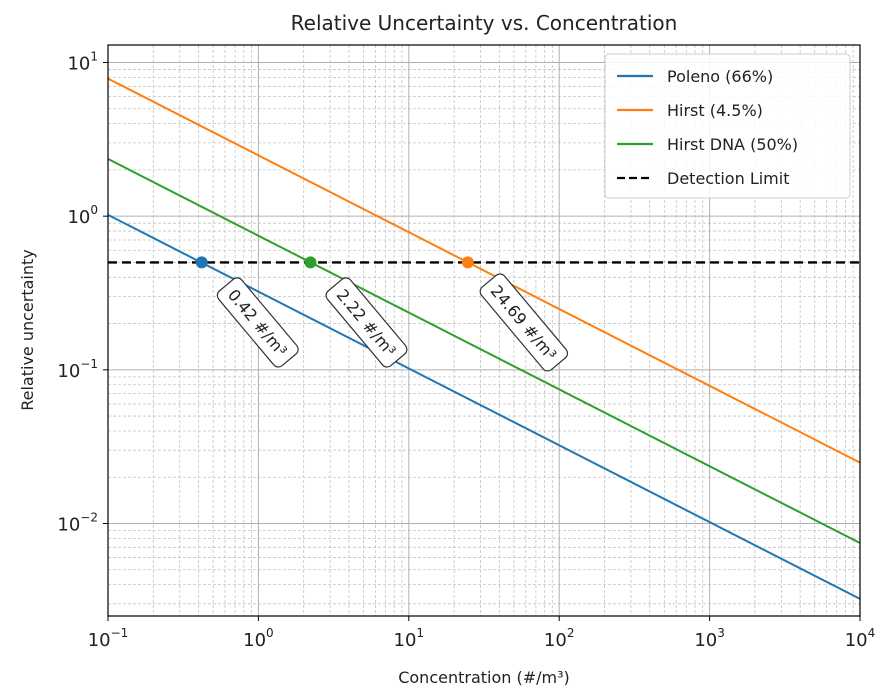 The width and height of the screenshot is (881, 689). I want to click on annotation-box: 24.69 #/m³, so click(524, 322).